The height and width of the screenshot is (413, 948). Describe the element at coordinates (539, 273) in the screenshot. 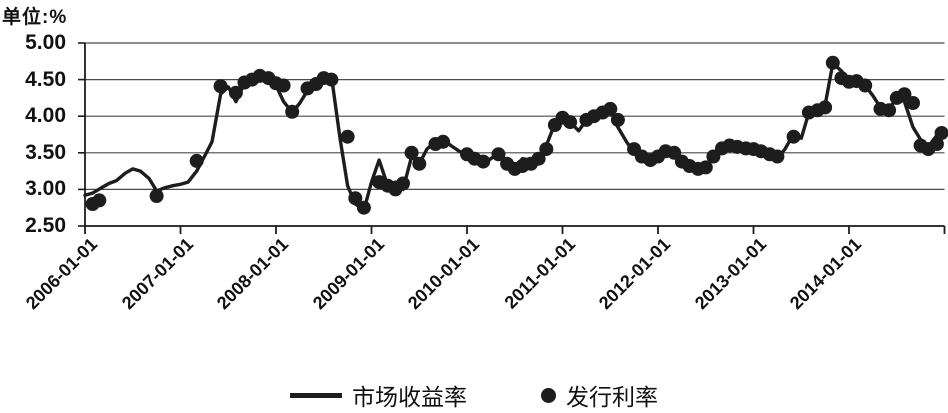

I see `x-axis-tick-label: 2011-01-01` at that location.